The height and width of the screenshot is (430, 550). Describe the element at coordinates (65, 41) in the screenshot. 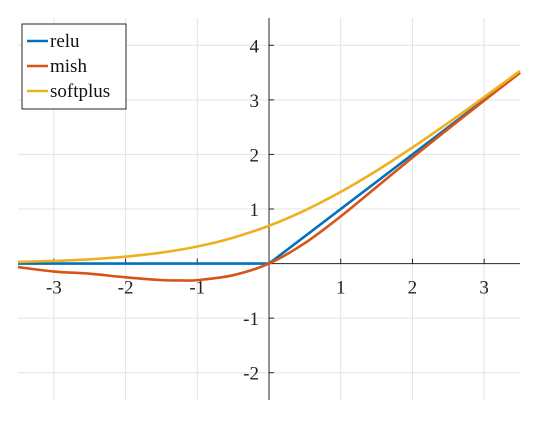

I see `legend-label-relu: relu` at that location.